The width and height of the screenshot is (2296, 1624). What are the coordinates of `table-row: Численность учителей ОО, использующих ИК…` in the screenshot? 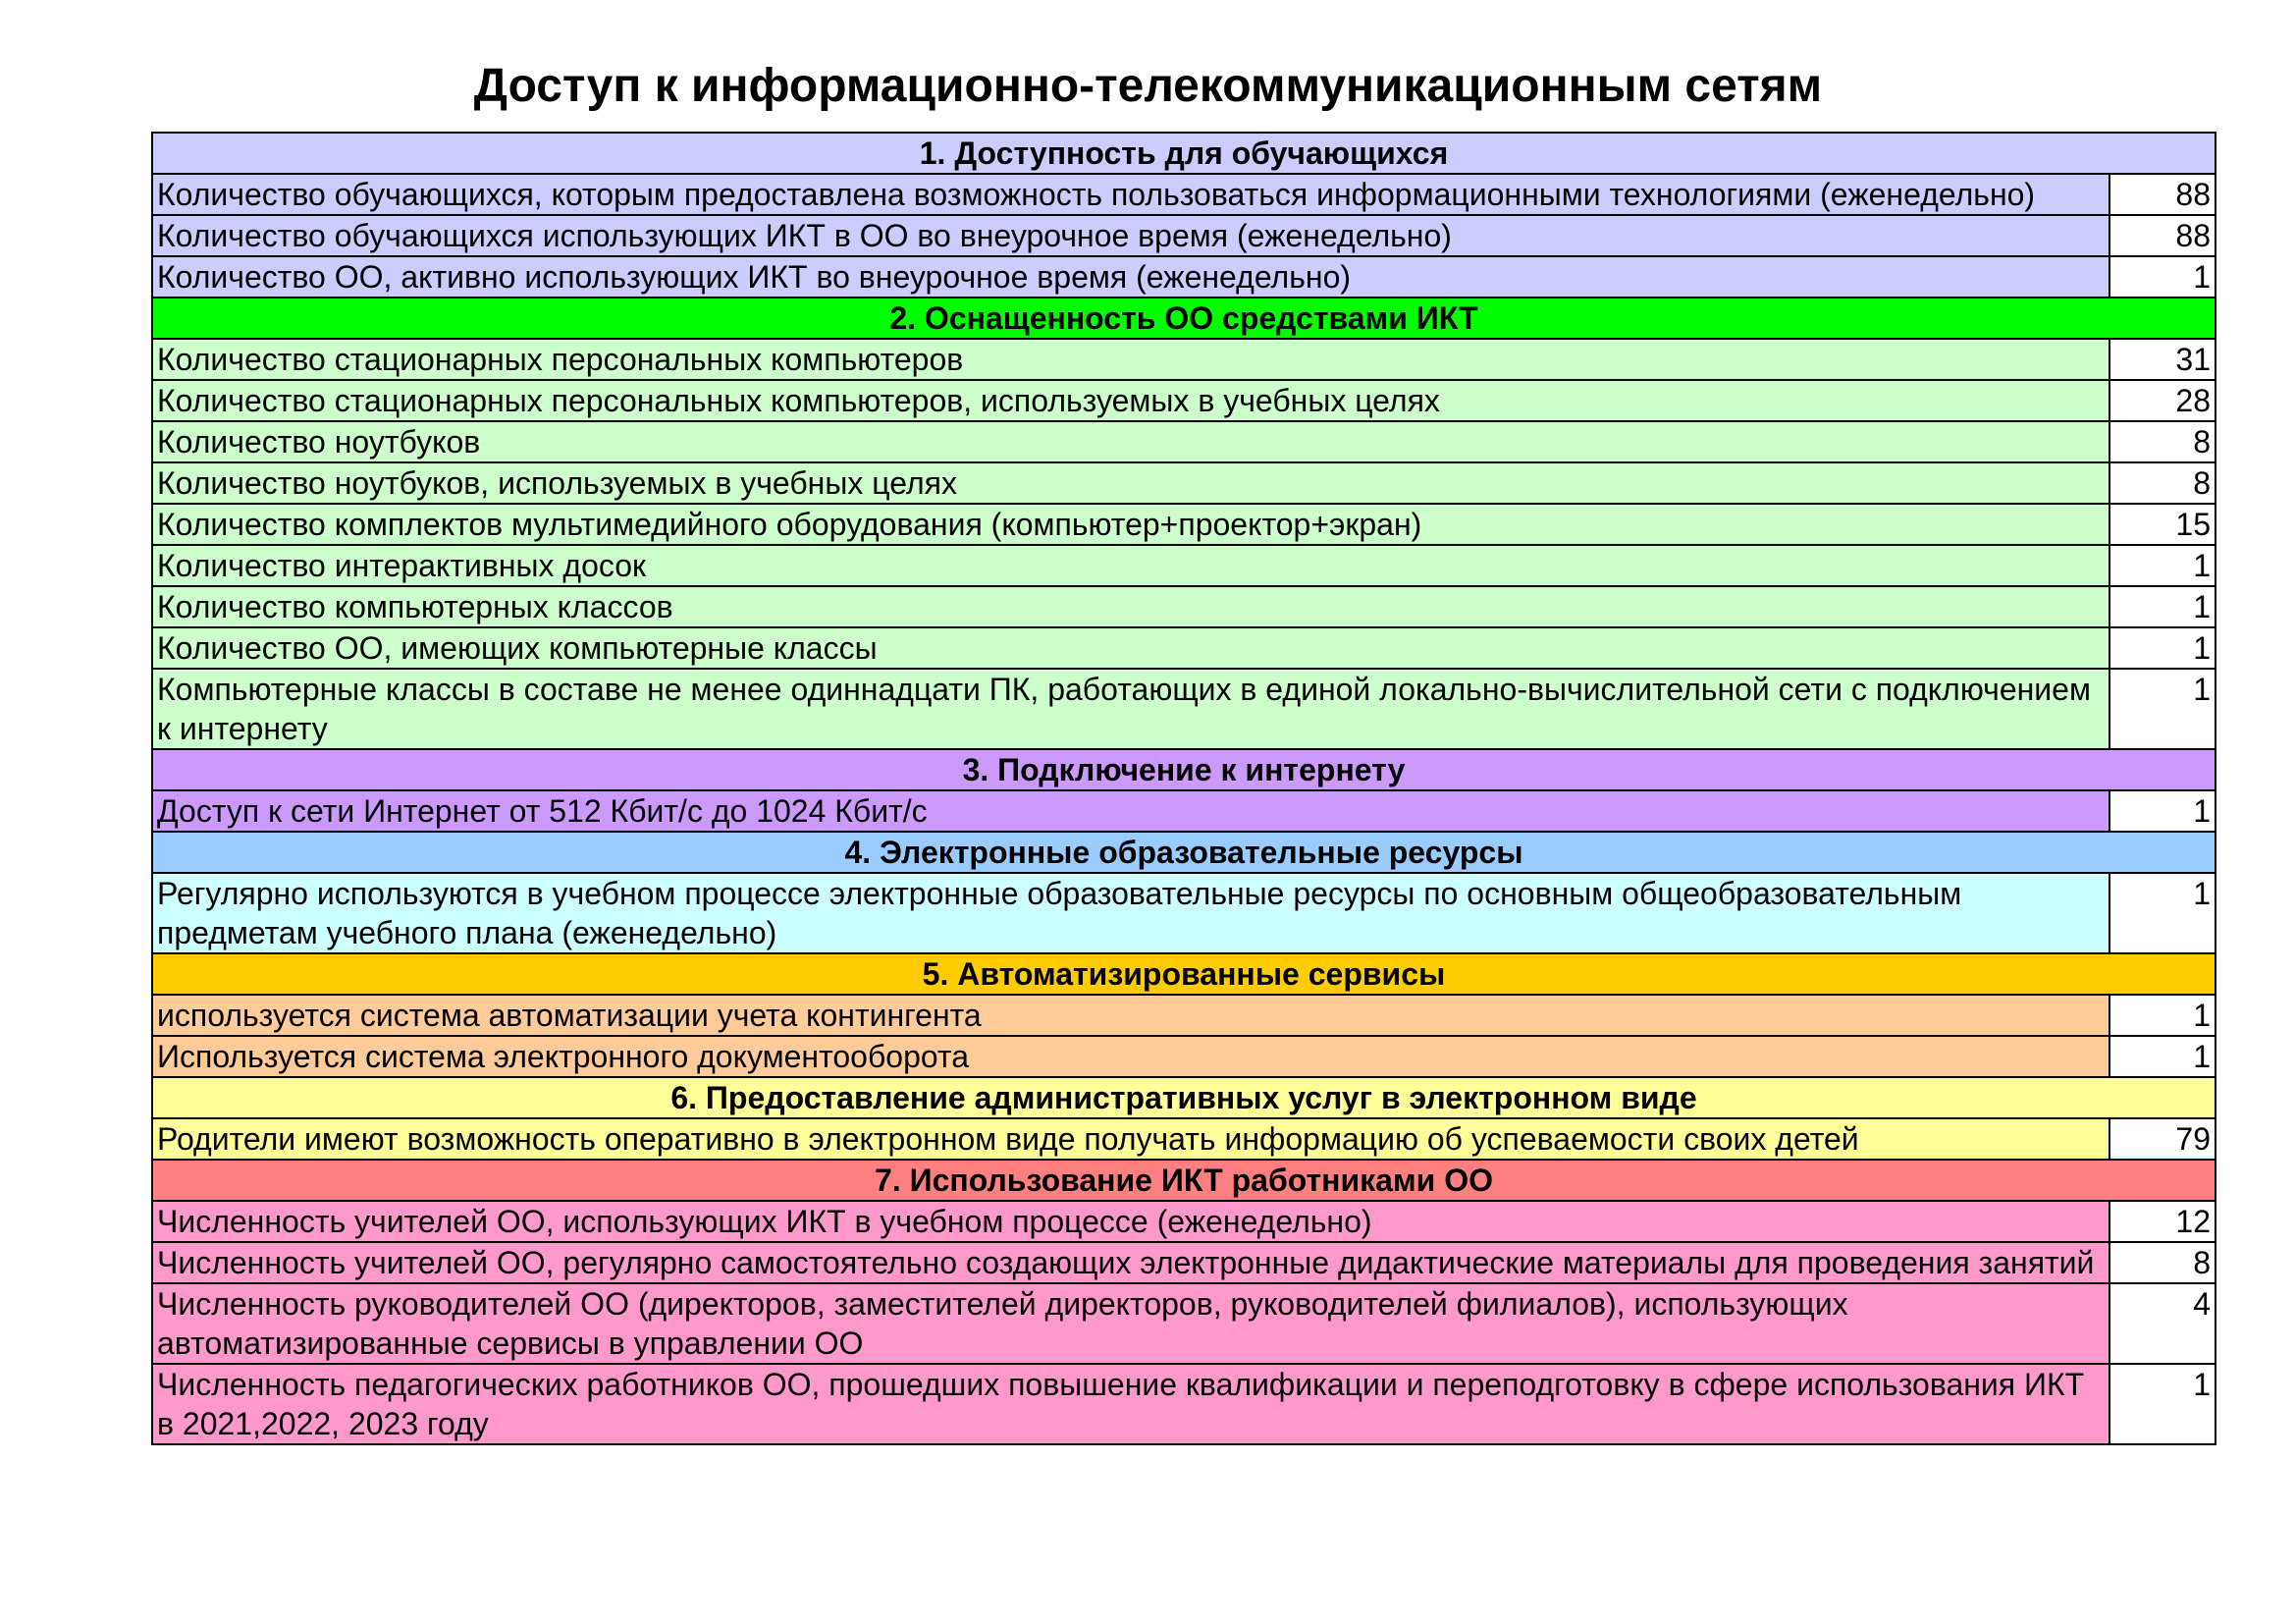 It's located at (1183, 1221).